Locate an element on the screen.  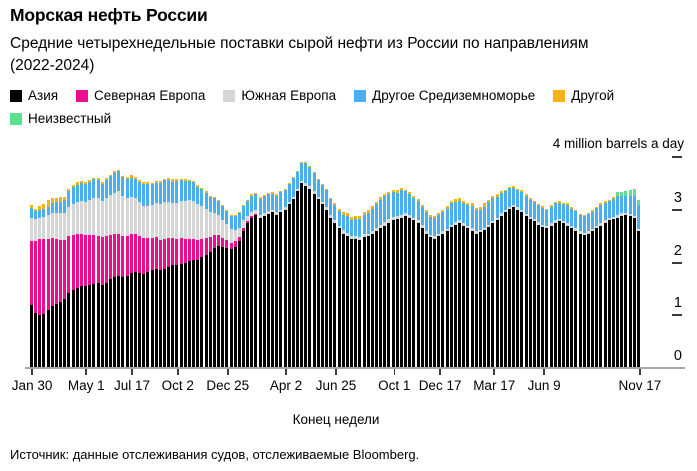
x-axis-label: Oct 2 is located at coordinates (177, 385).